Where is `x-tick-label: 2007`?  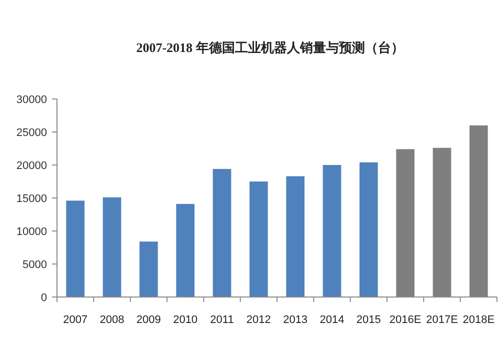 x-tick-label: 2007 is located at coordinates (75, 320).